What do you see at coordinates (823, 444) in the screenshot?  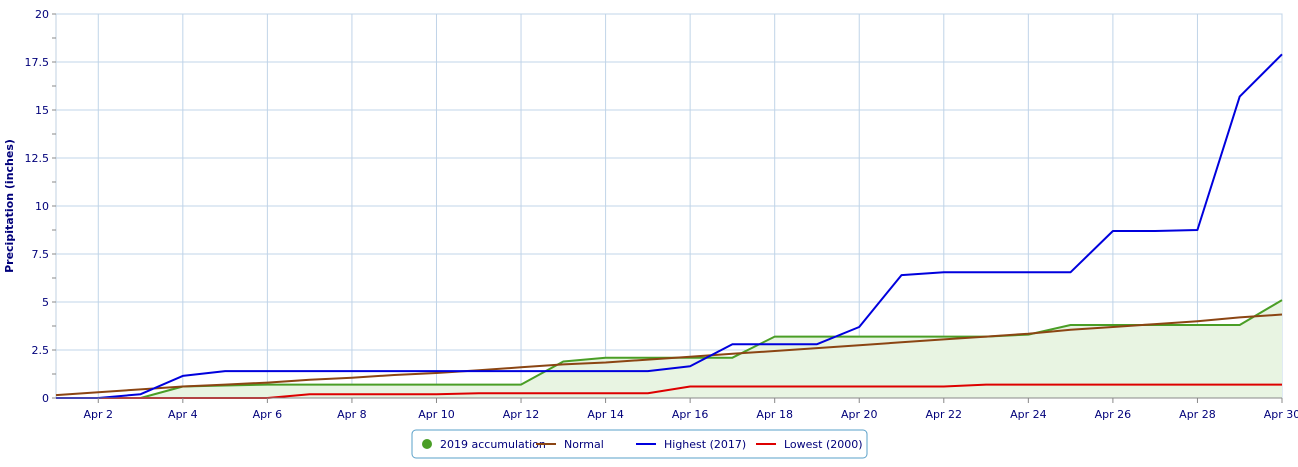 I see `legend-label: Lowest (2000)` at bounding box center [823, 444].